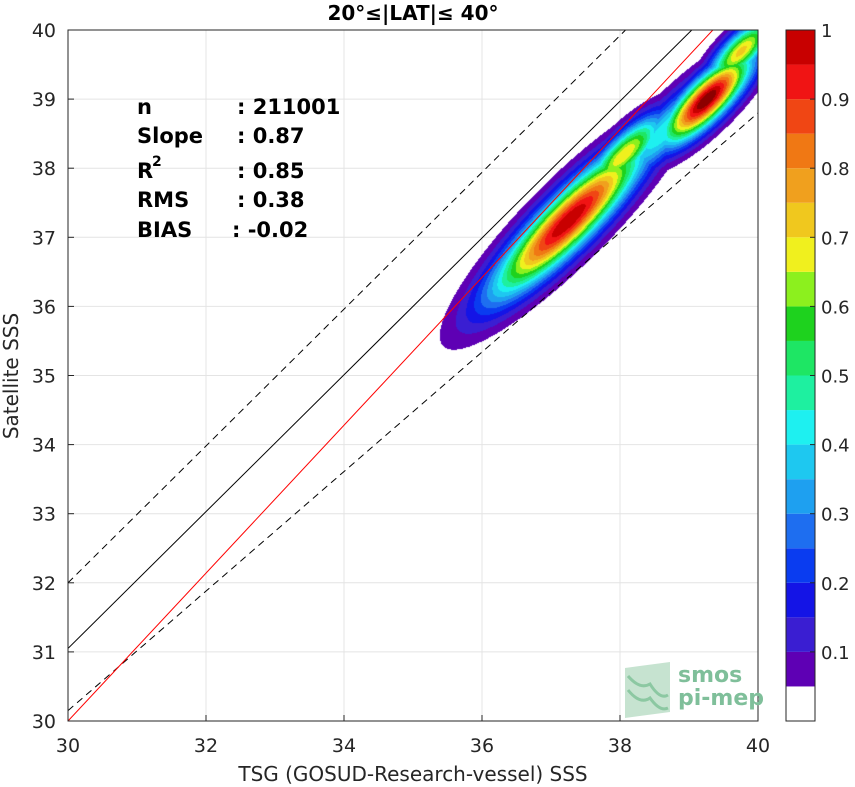 The height and width of the screenshot is (787, 855). What do you see at coordinates (157, 162) in the screenshot?
I see `stat-r2-superscript: 2` at bounding box center [157, 162].